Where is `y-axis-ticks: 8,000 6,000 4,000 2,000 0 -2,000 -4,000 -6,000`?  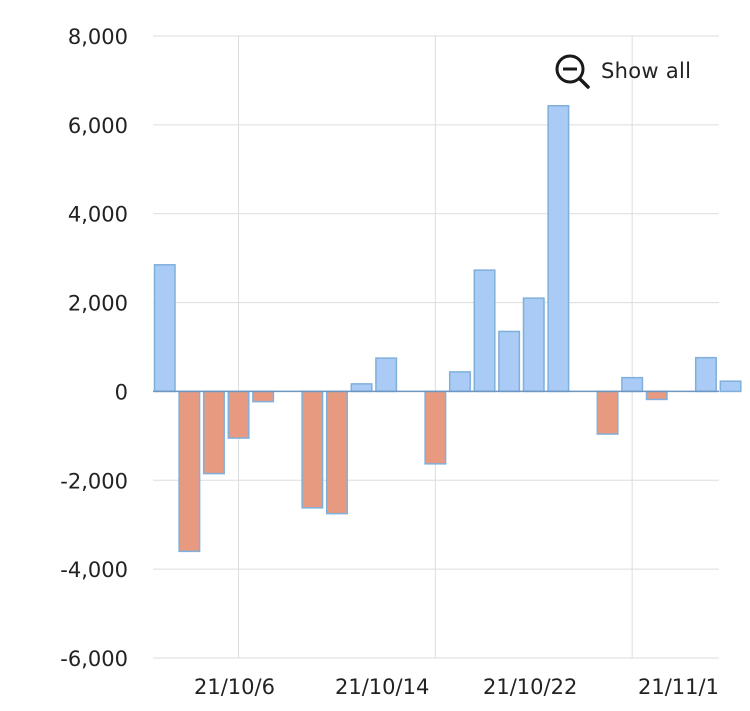
y-axis-ticks: 8,000 6,000 4,000 2,000 0 -2,000 -4,000 -6,000 is located at coordinates (94, 348).